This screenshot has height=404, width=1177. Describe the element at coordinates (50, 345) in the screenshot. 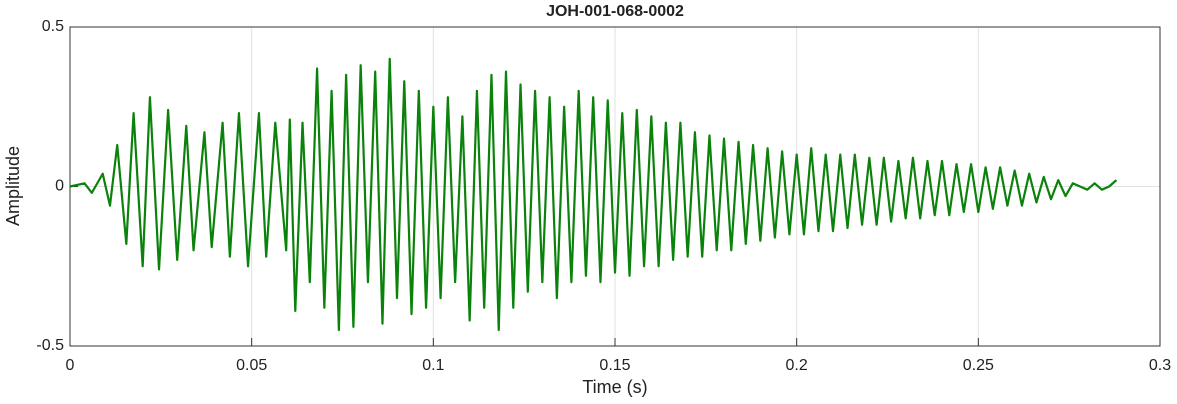

I see `y-tick-label: -0.5` at that location.